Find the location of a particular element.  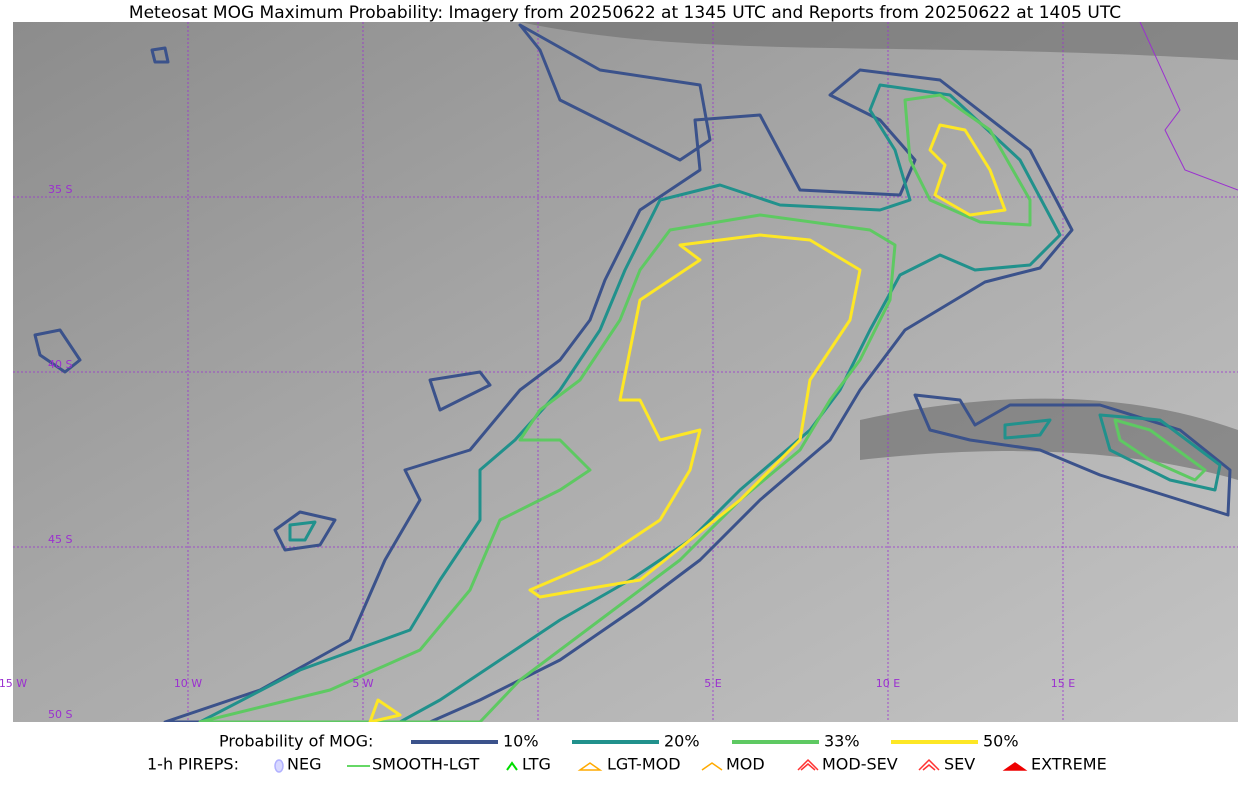

pirep-label: LGT-MOD is located at coordinates (644, 764).